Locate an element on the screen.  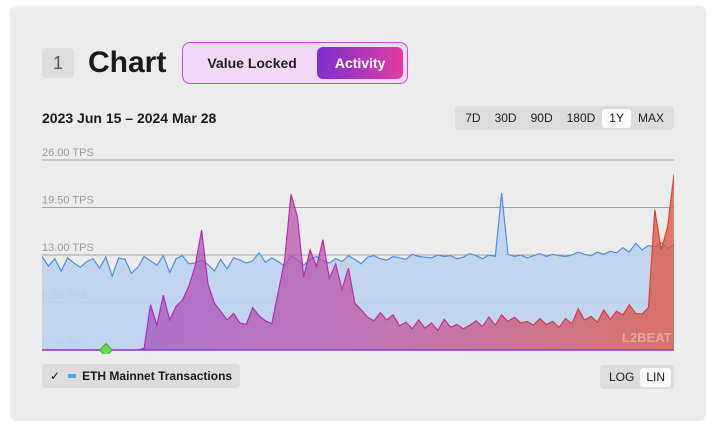
checkbox-check-icon: ✓ is located at coordinates (55, 376).